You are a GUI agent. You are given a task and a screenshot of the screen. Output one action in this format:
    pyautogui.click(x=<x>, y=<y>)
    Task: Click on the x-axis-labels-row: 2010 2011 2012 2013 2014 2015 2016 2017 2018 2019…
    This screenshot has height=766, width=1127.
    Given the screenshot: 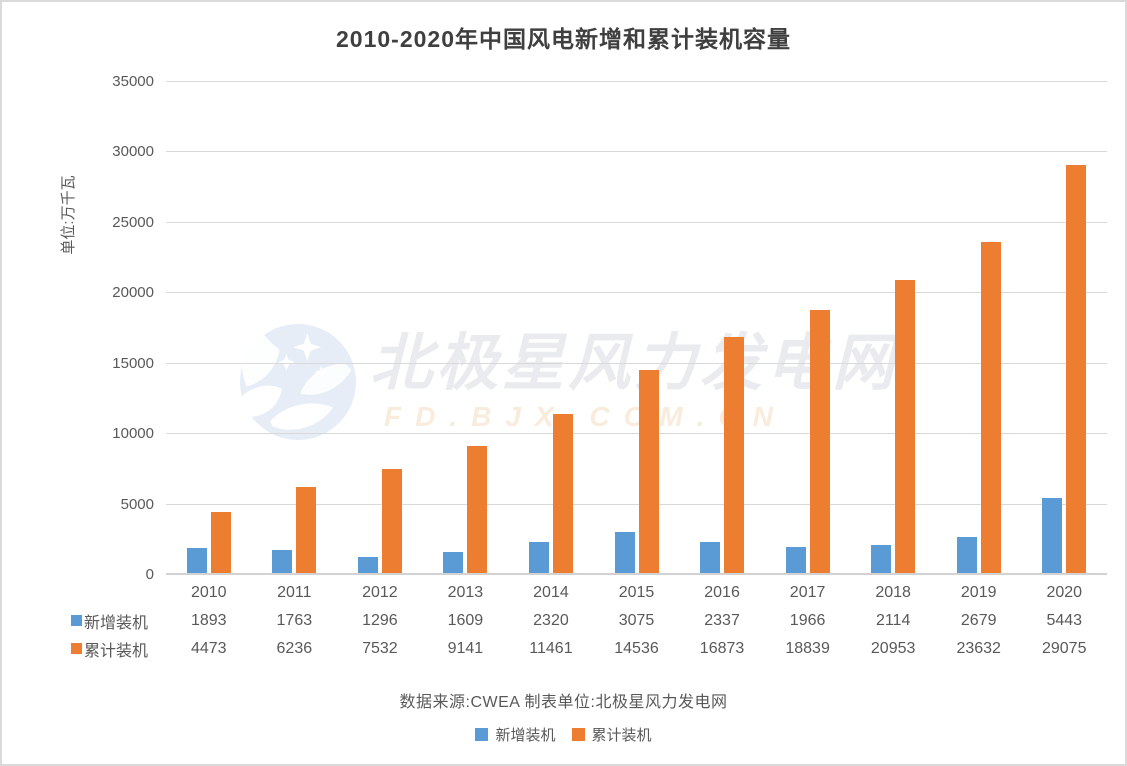 What is the action you would take?
    pyautogui.click(x=554, y=592)
    